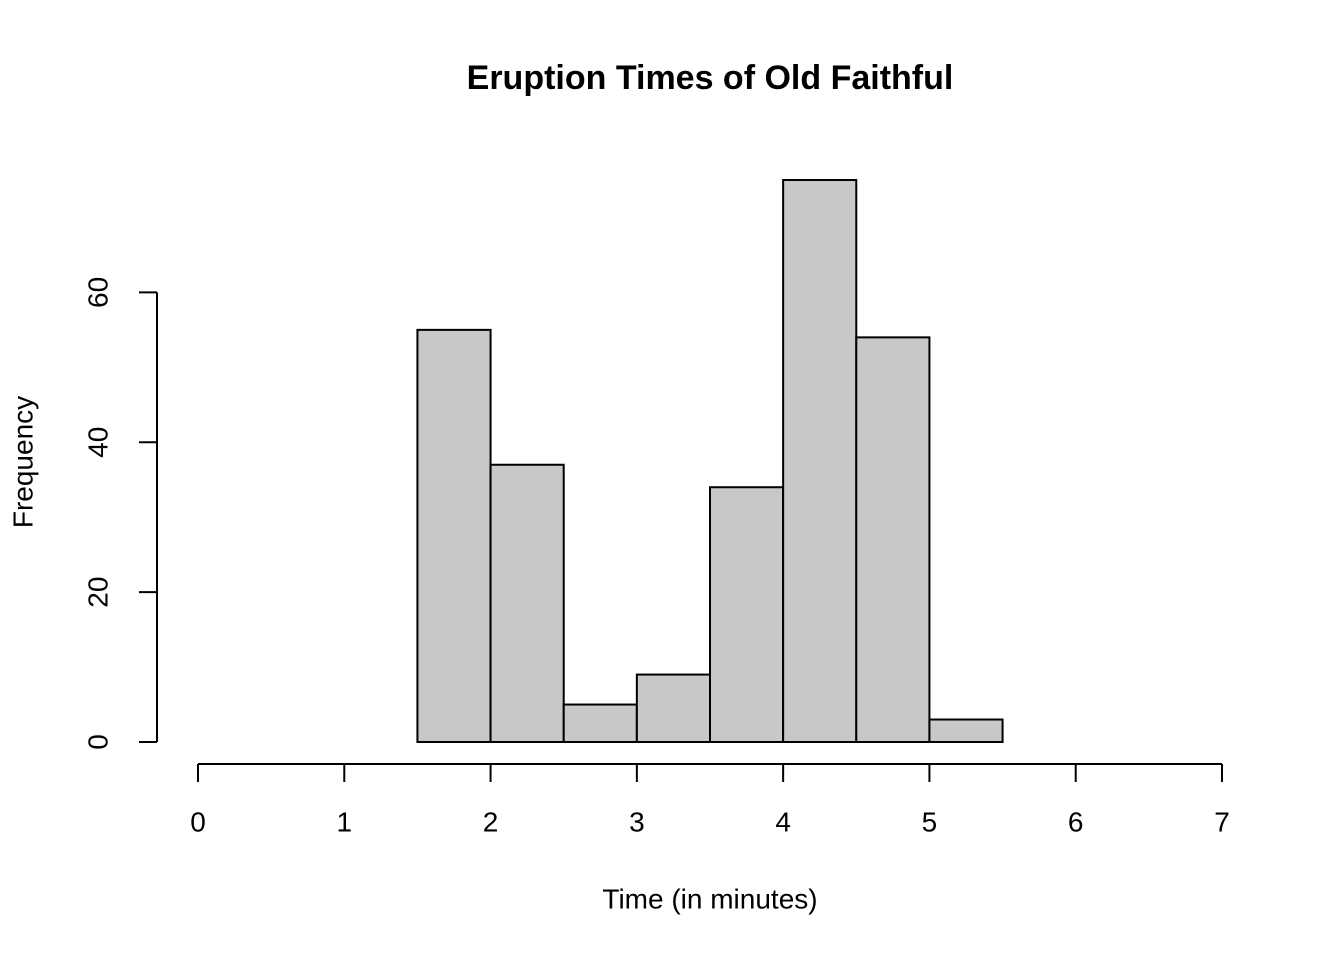 Image resolution: width=1344 pixels, height=960 pixels. What do you see at coordinates (930, 821) in the screenshot?
I see `x-tick-label: 5` at bounding box center [930, 821].